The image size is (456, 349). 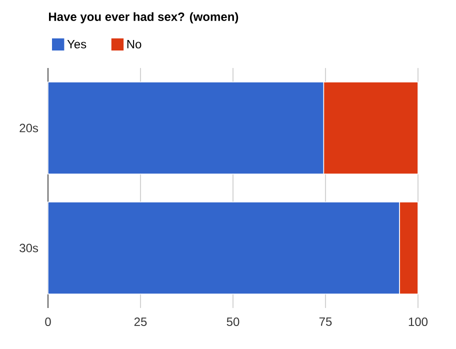 I want to click on x-tick-label: 25, so click(x=140, y=322).